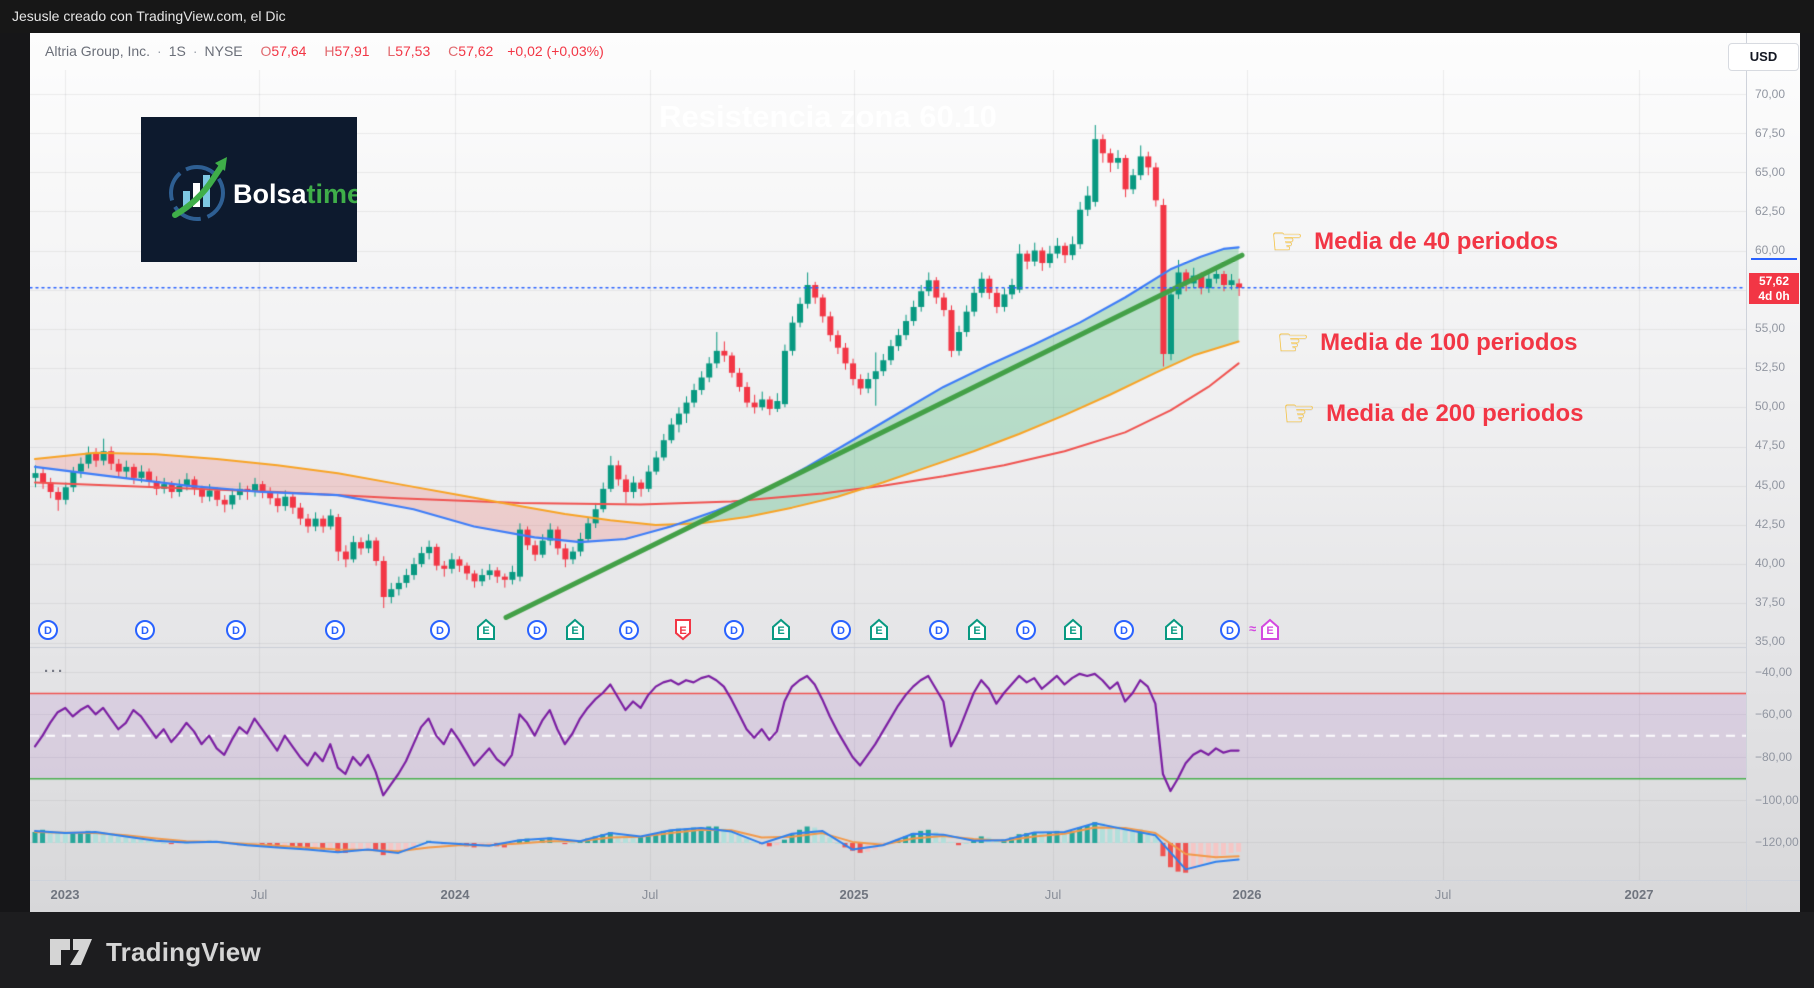 Image resolution: width=1814 pixels, height=988 pixels. What do you see at coordinates (1427, 343) in the screenshot?
I see `ma-callout: ☞ Media de 100 periodos` at bounding box center [1427, 343].